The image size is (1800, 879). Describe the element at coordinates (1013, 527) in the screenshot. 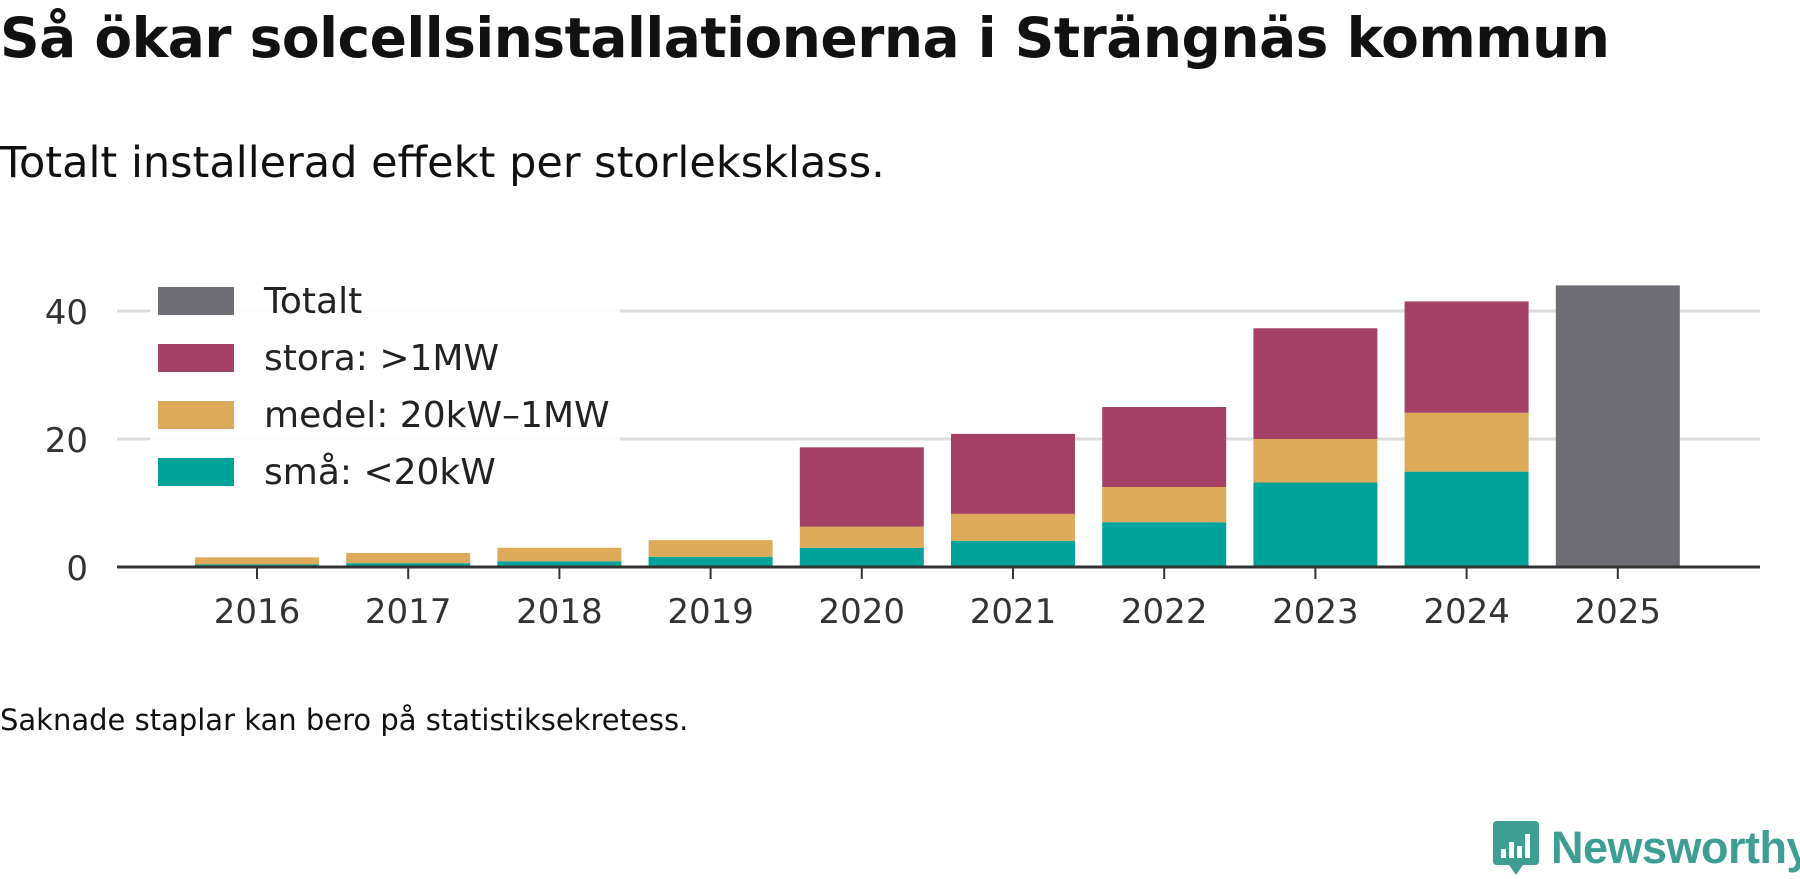

I see `bar-2021-medel` at that location.